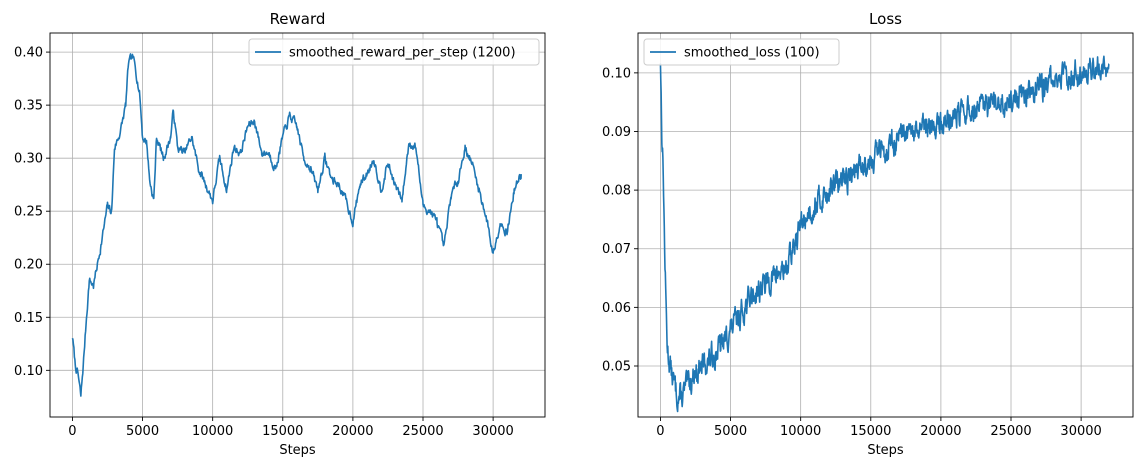  I want to click on chart-title: Reward, so click(298, 19).